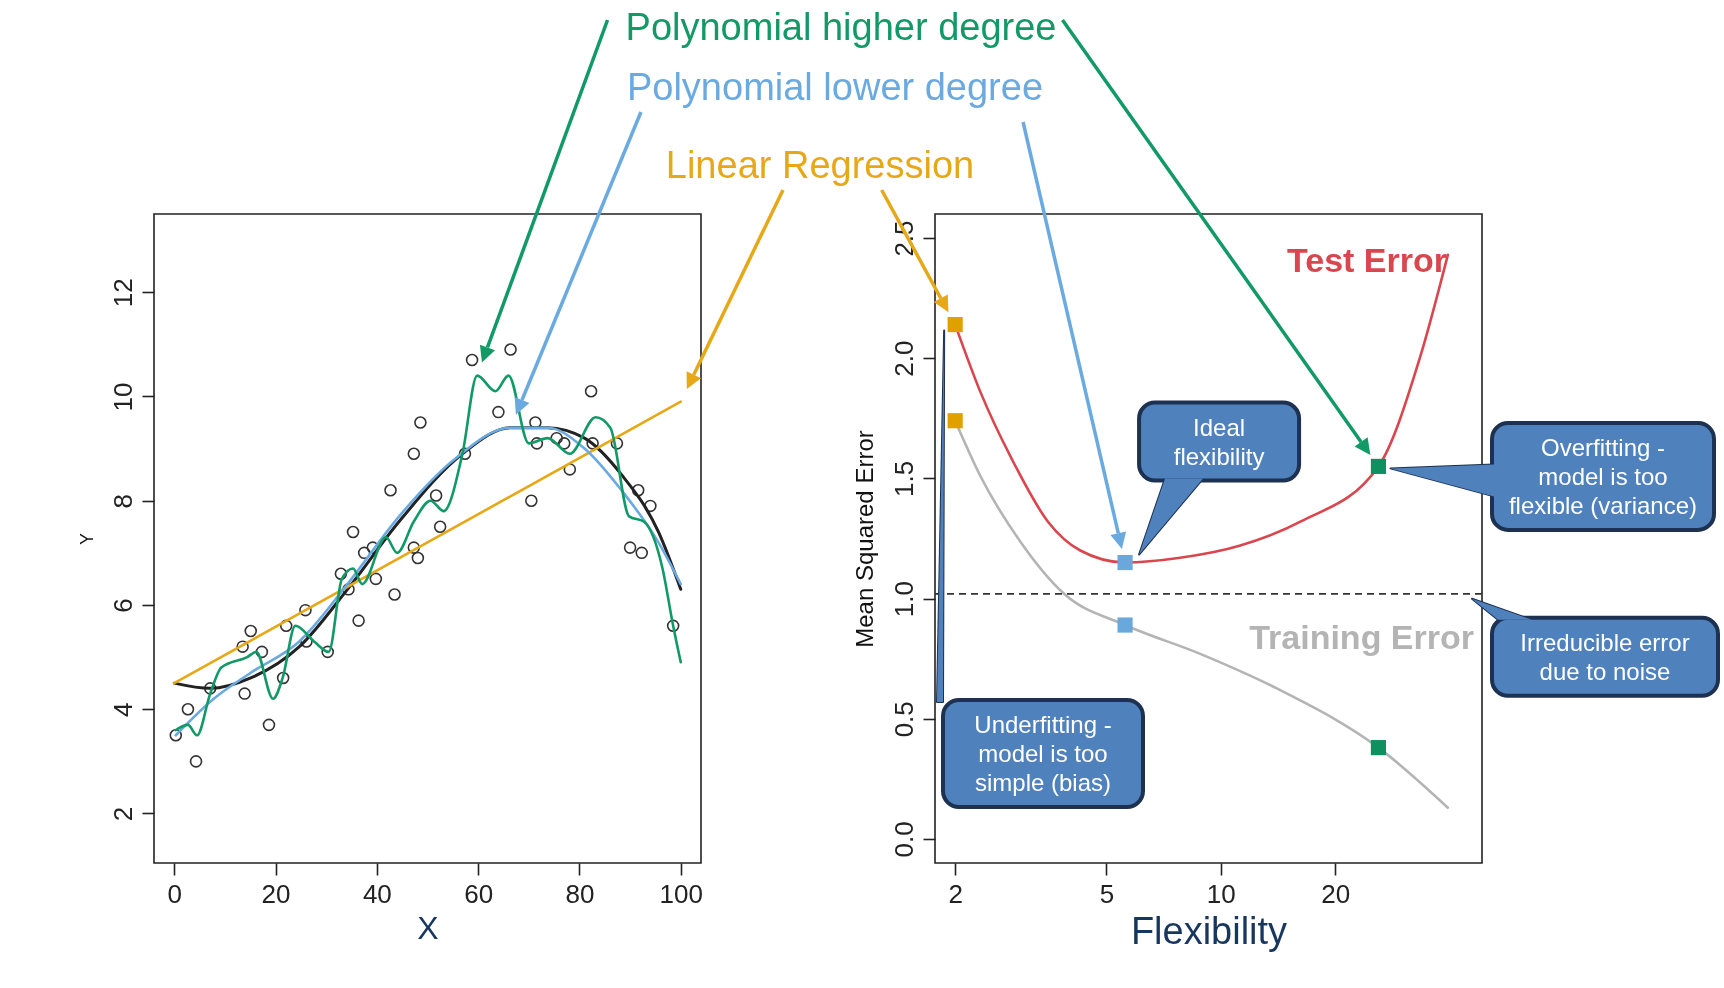  What do you see at coordinates (955, 893) in the screenshot?
I see `x-tick-label: 2` at bounding box center [955, 893].